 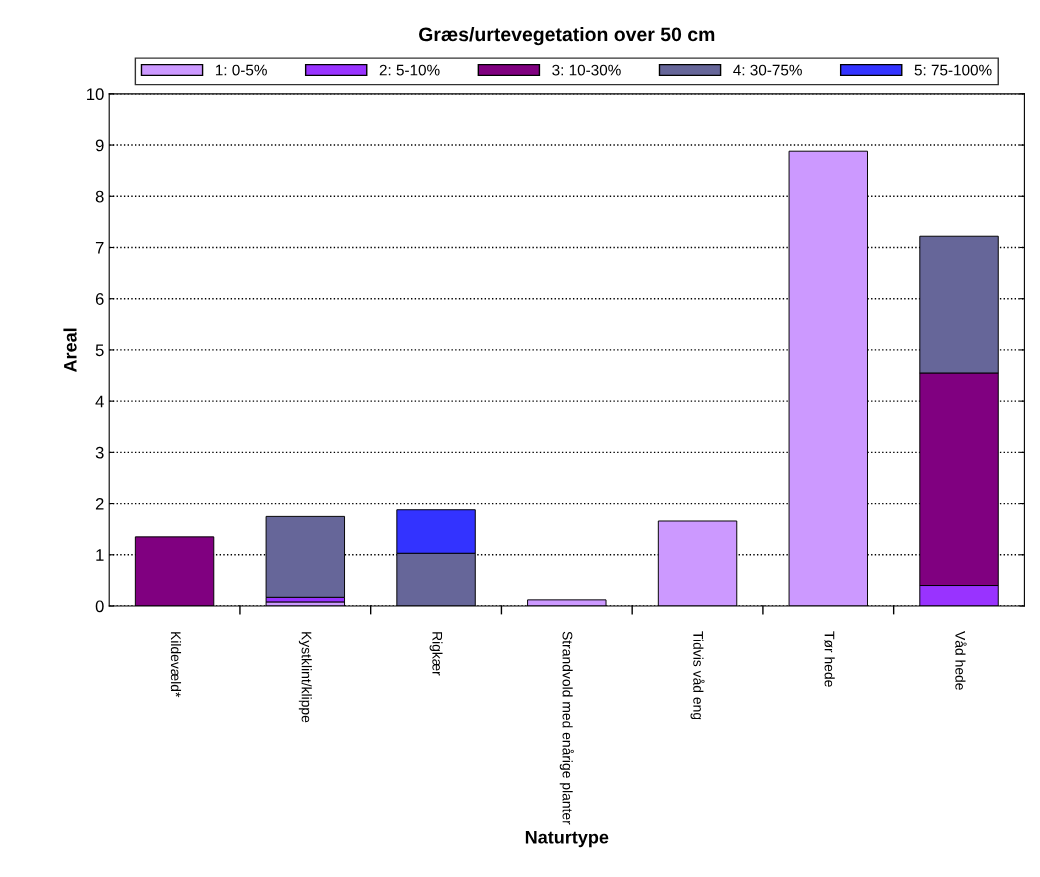 What do you see at coordinates (99, 606) in the screenshot?
I see `y-tick-label: 0` at bounding box center [99, 606].